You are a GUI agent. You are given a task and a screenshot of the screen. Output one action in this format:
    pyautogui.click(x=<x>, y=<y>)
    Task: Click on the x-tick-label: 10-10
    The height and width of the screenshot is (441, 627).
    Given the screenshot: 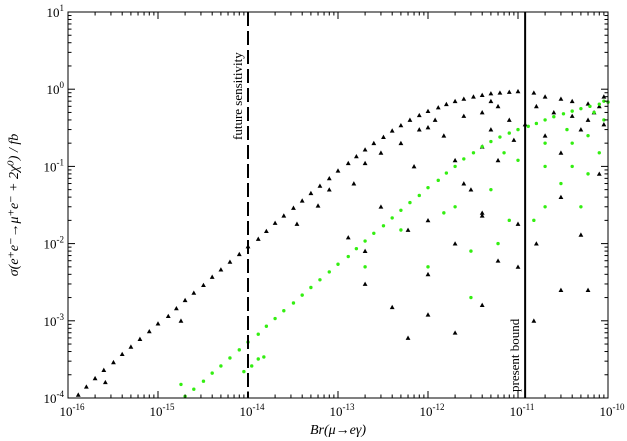 What is the action you would take?
    pyautogui.click(x=612, y=410)
    